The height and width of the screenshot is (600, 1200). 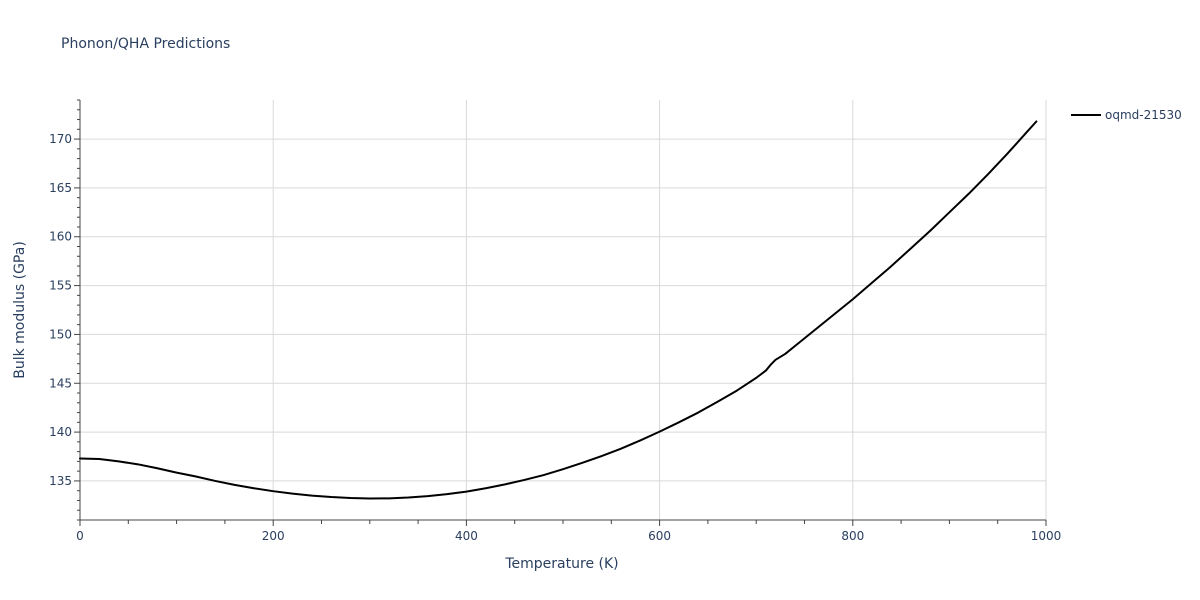 I want to click on x-tick-label: 1000, so click(x=1046, y=536).